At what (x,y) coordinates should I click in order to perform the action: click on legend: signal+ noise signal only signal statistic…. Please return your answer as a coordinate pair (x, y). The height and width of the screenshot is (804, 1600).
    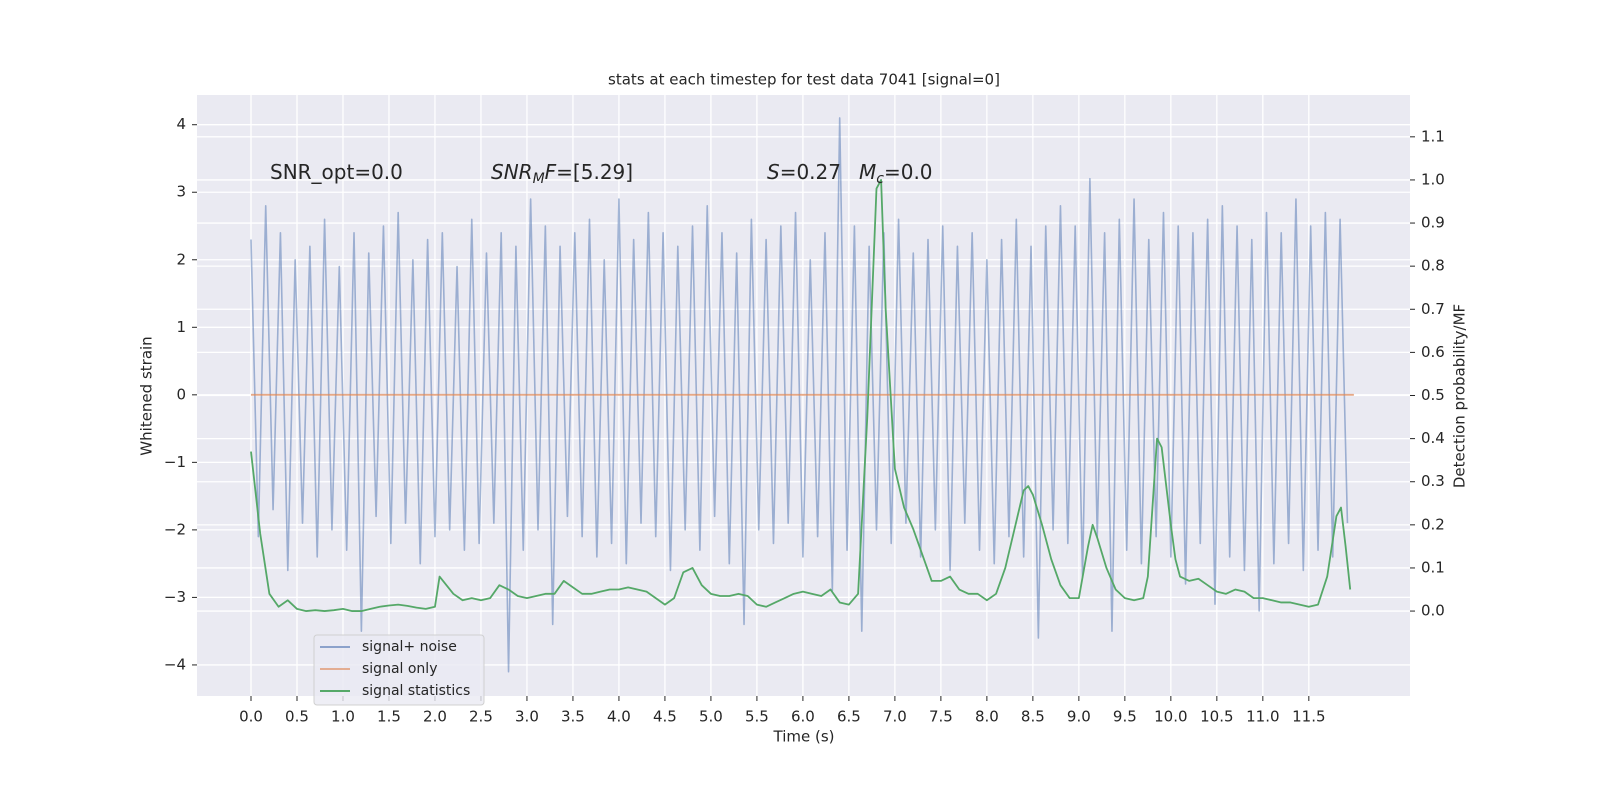
    Looking at the image, I should click on (399, 670).